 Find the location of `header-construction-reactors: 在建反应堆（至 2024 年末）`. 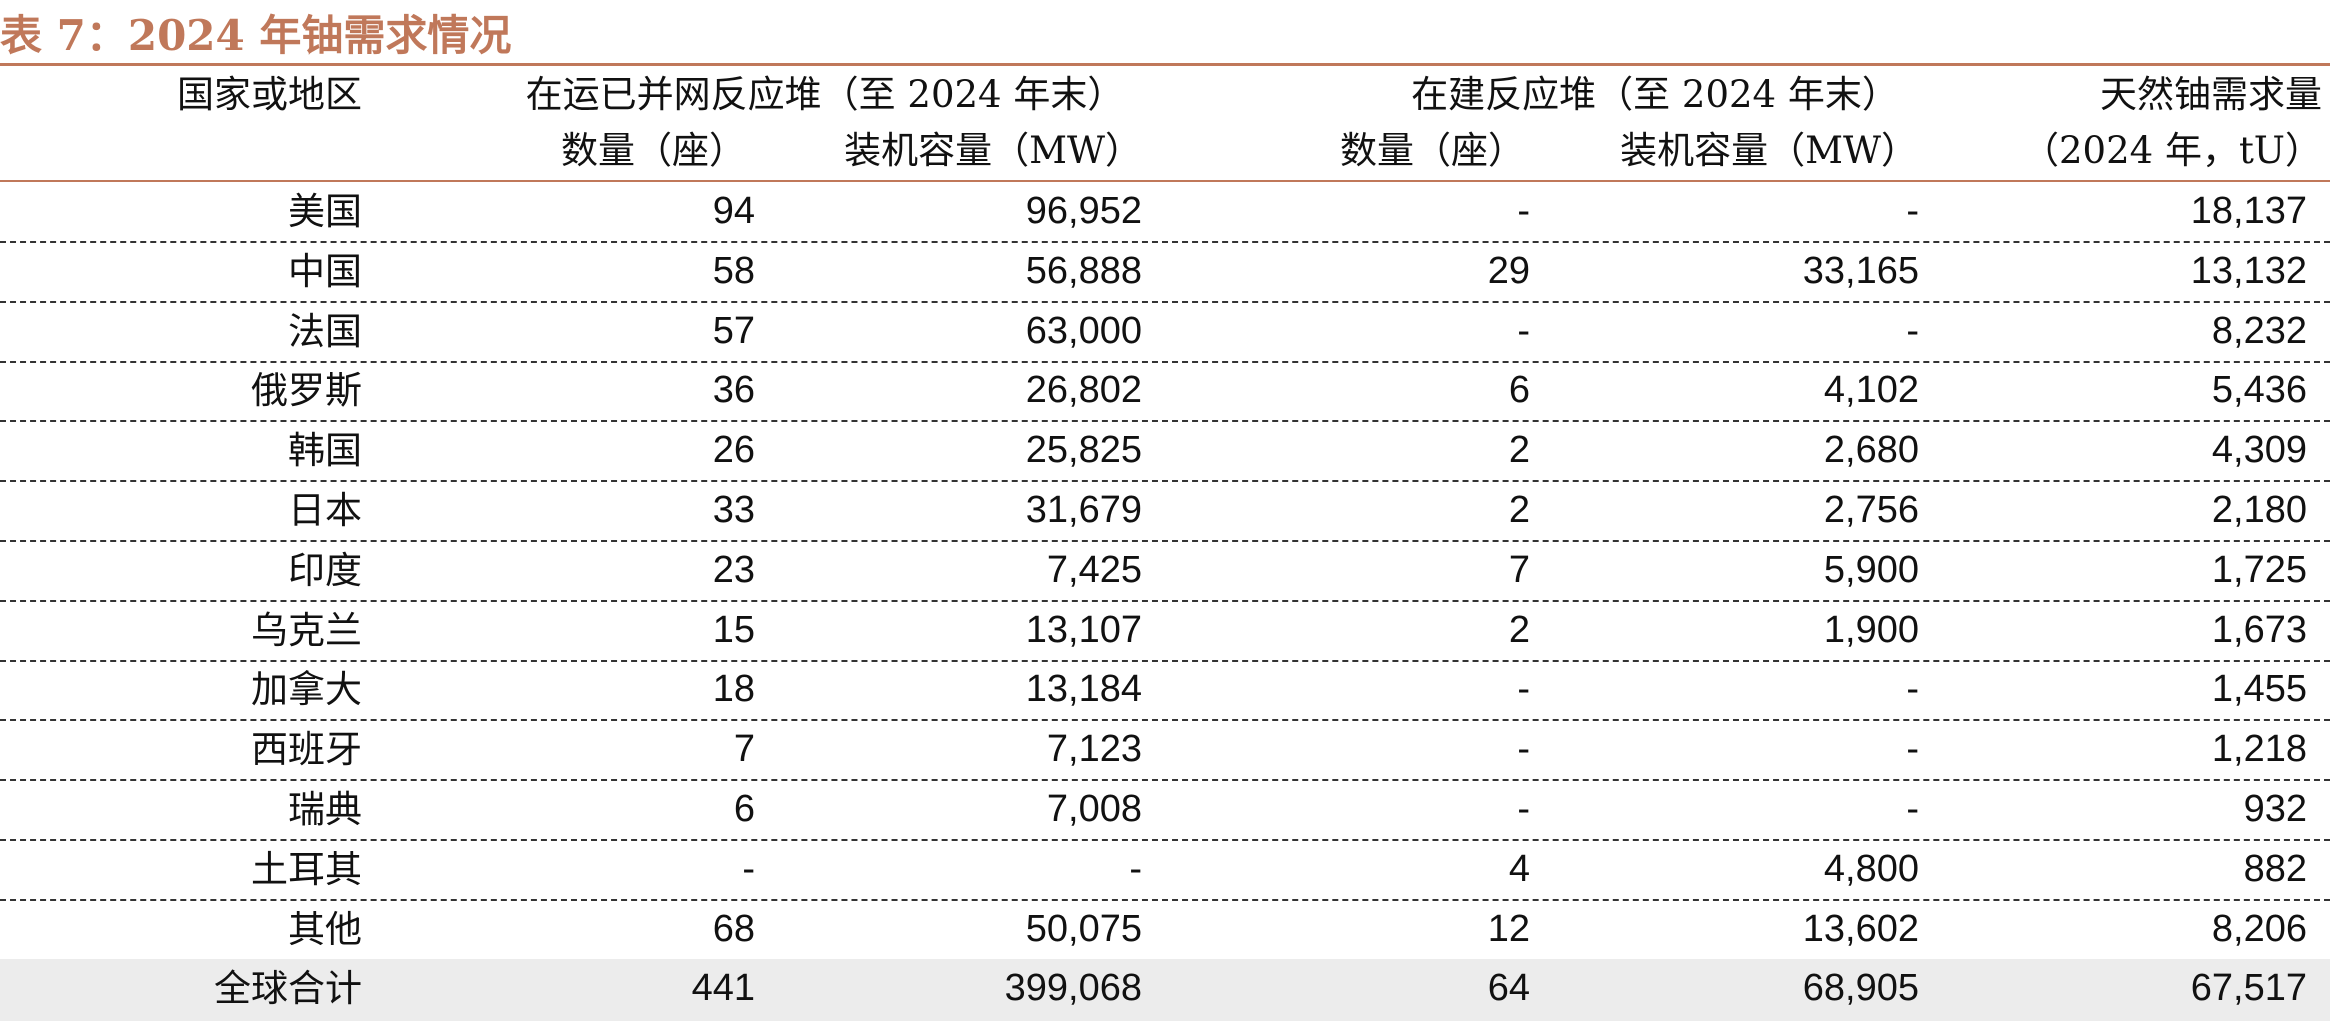

header-construction-reactors: 在建反应堆（至 2024 年末） is located at coordinates (1655, 94).